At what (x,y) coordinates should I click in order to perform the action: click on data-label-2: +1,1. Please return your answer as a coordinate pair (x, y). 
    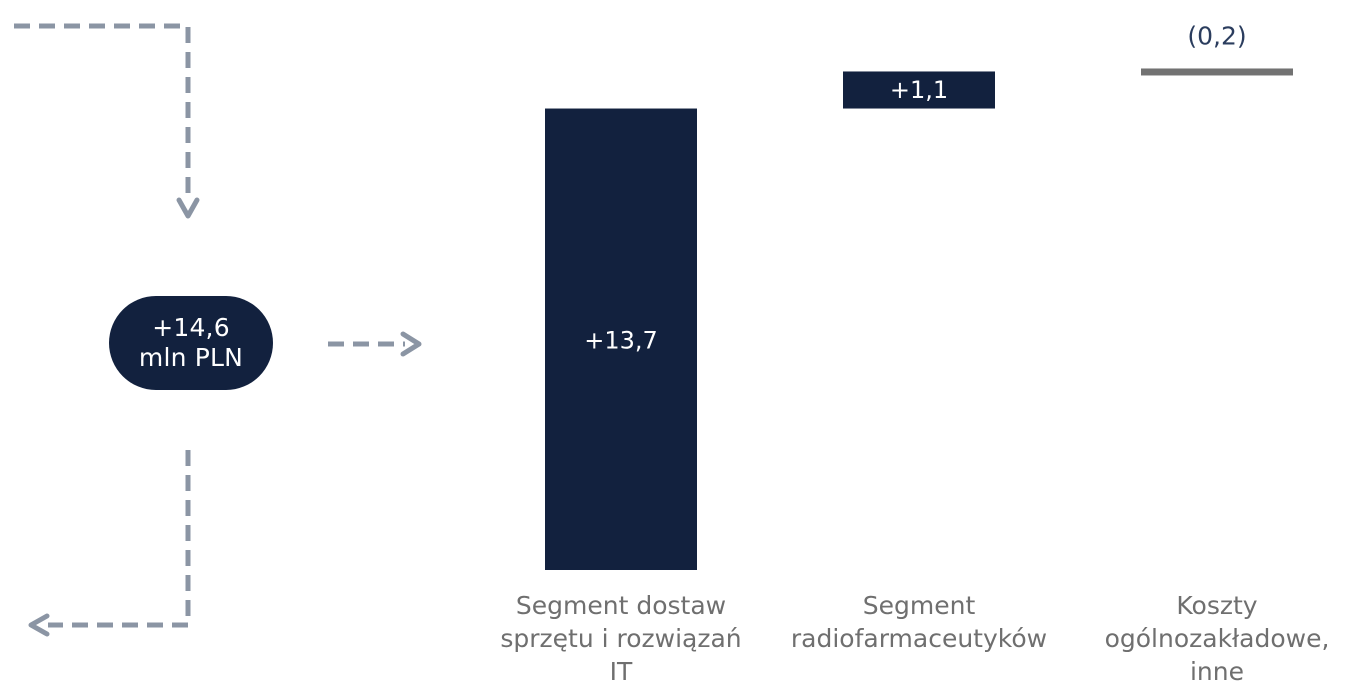
    Looking at the image, I should click on (919, 90).